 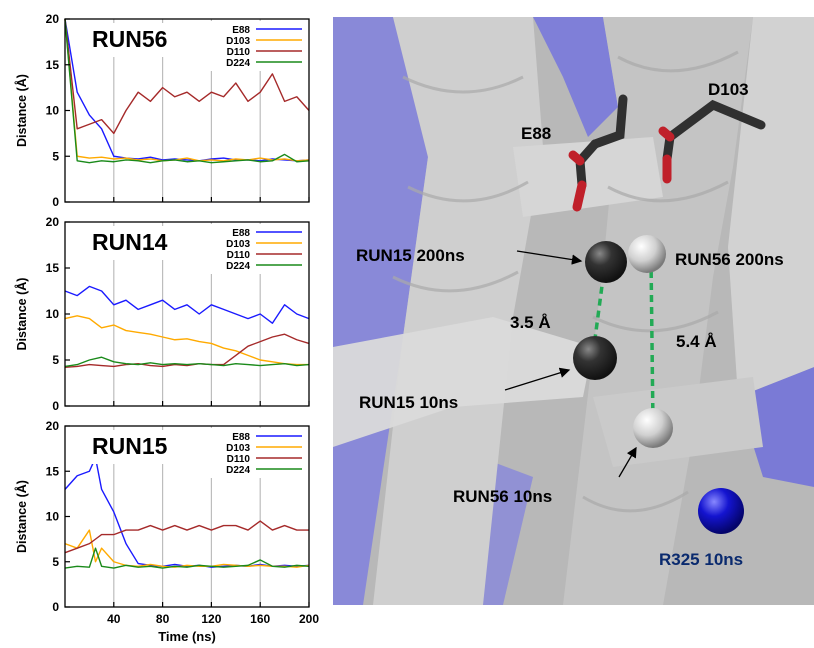 What do you see at coordinates (606, 262) in the screenshot?
I see `run15-200ns-sphere` at bounding box center [606, 262].